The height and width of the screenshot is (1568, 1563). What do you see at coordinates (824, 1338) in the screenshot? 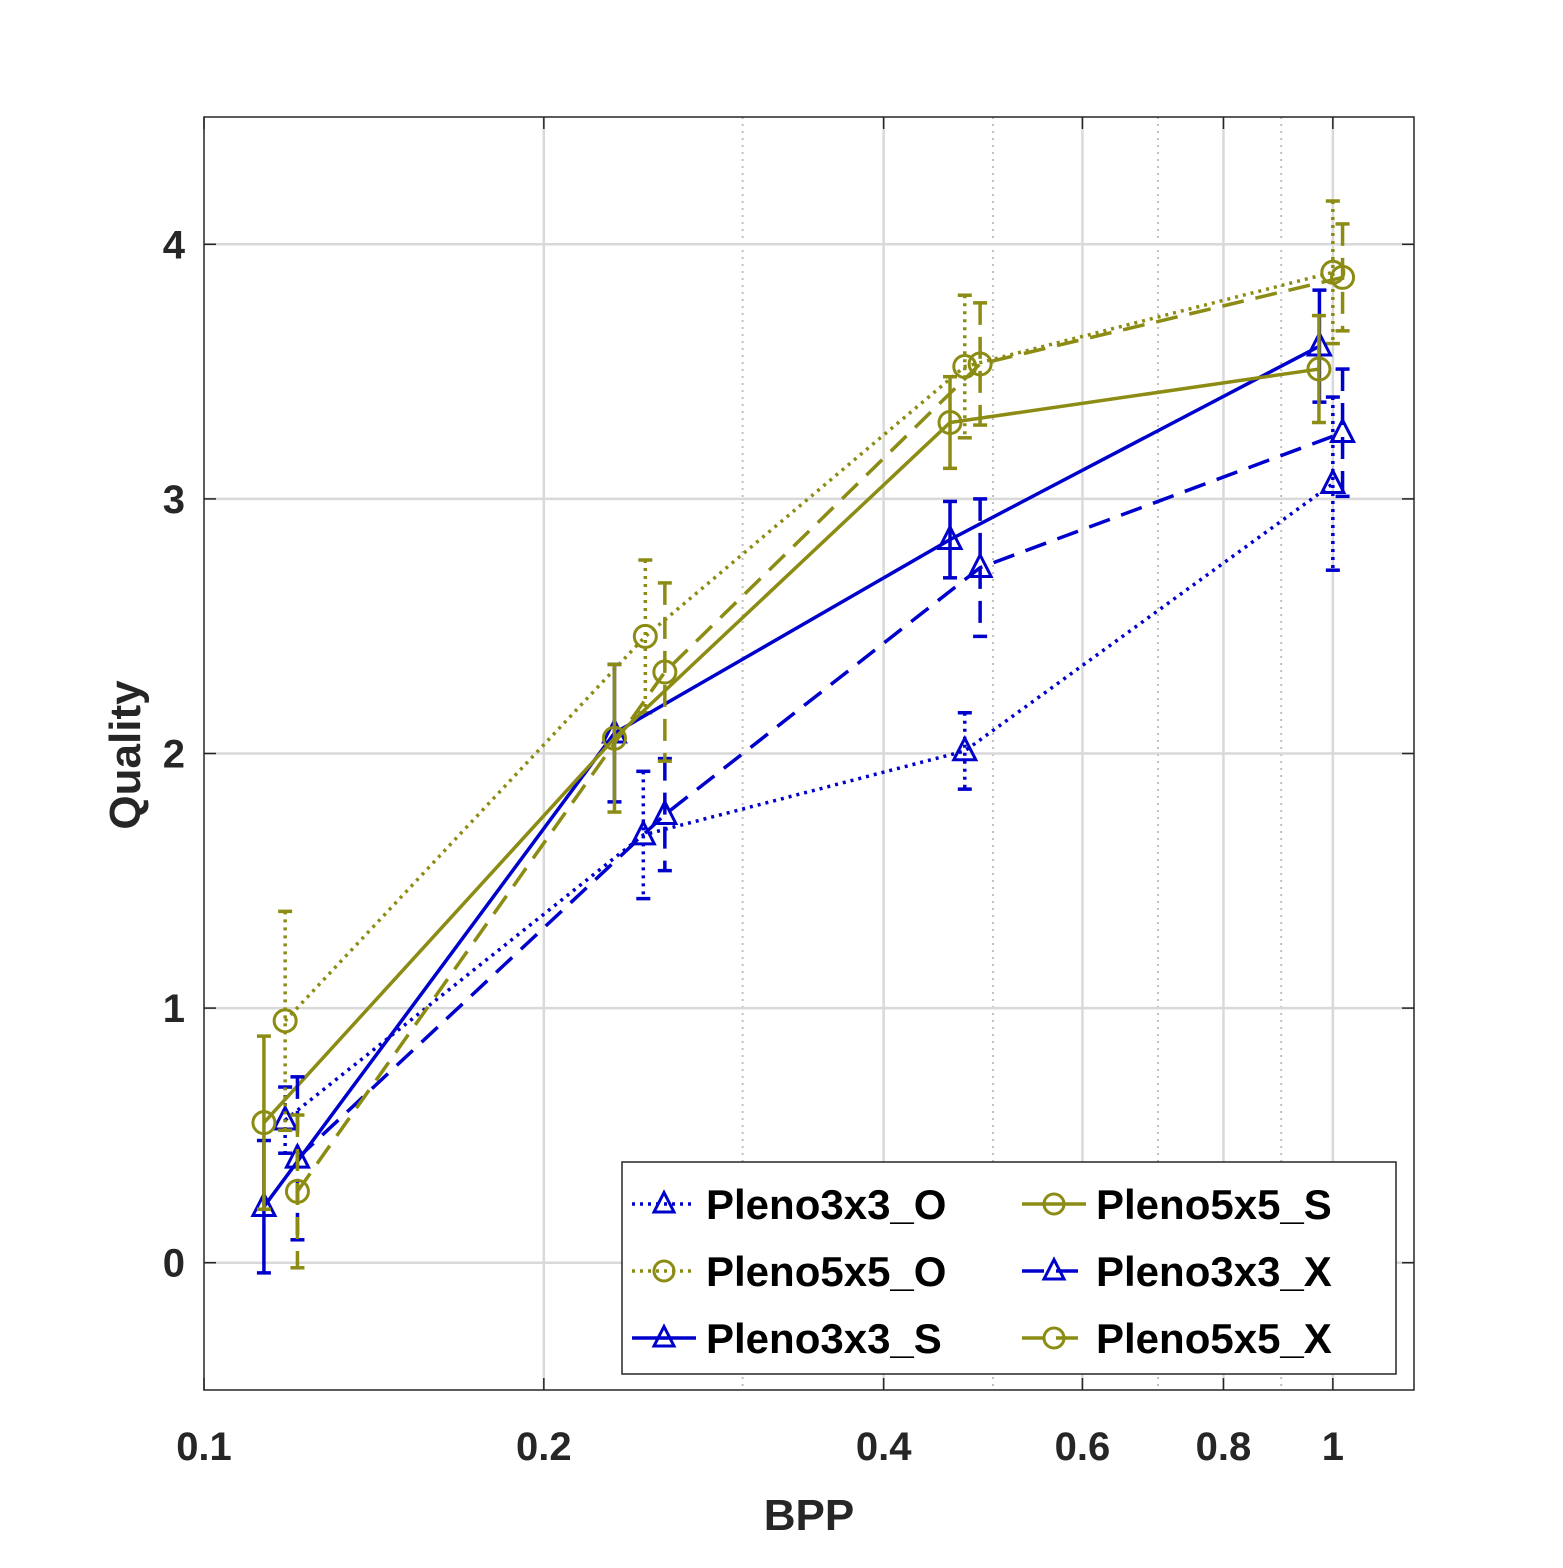
I see `legend-label-Pleno3x3_S: Pleno3x3_S` at bounding box center [824, 1338].